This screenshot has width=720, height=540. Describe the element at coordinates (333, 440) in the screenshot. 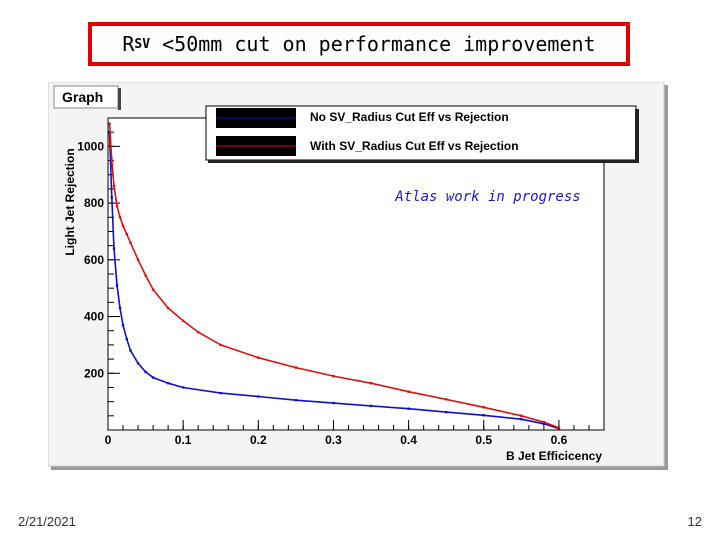

I see `x-tick-label: 0.3` at that location.